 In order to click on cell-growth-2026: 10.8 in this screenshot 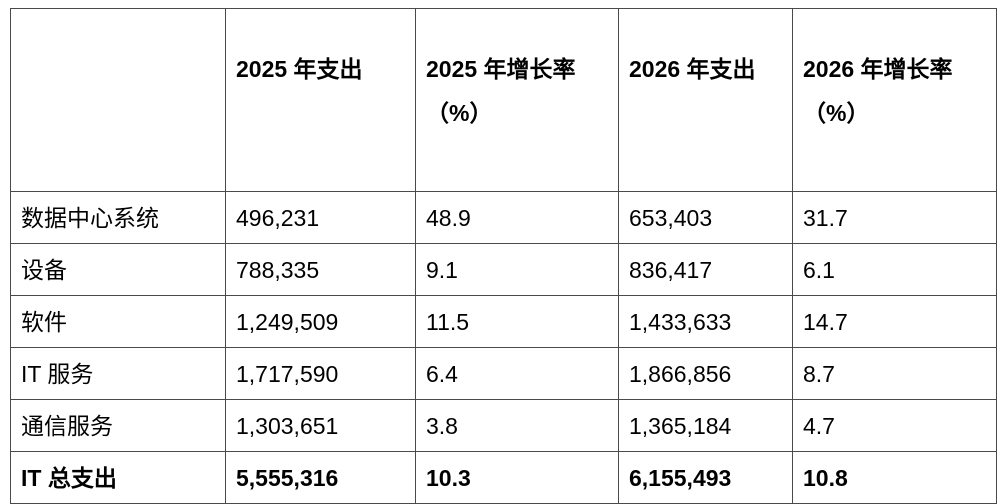, I will do `click(894, 477)`.